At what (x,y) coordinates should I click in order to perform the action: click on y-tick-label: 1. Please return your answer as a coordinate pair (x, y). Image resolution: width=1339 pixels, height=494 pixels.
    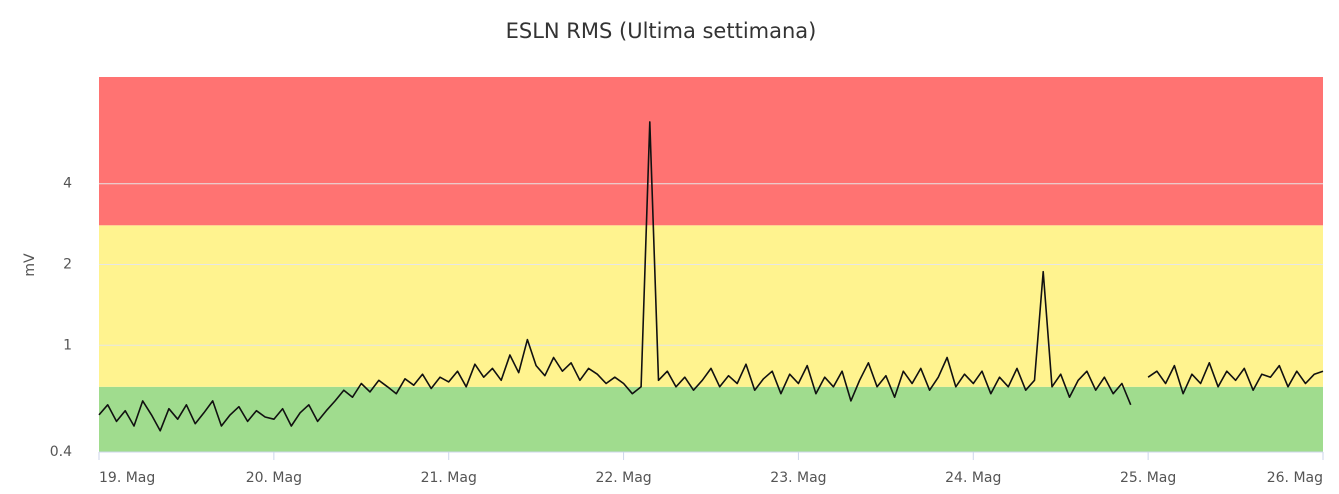
    Looking at the image, I should click on (67, 345).